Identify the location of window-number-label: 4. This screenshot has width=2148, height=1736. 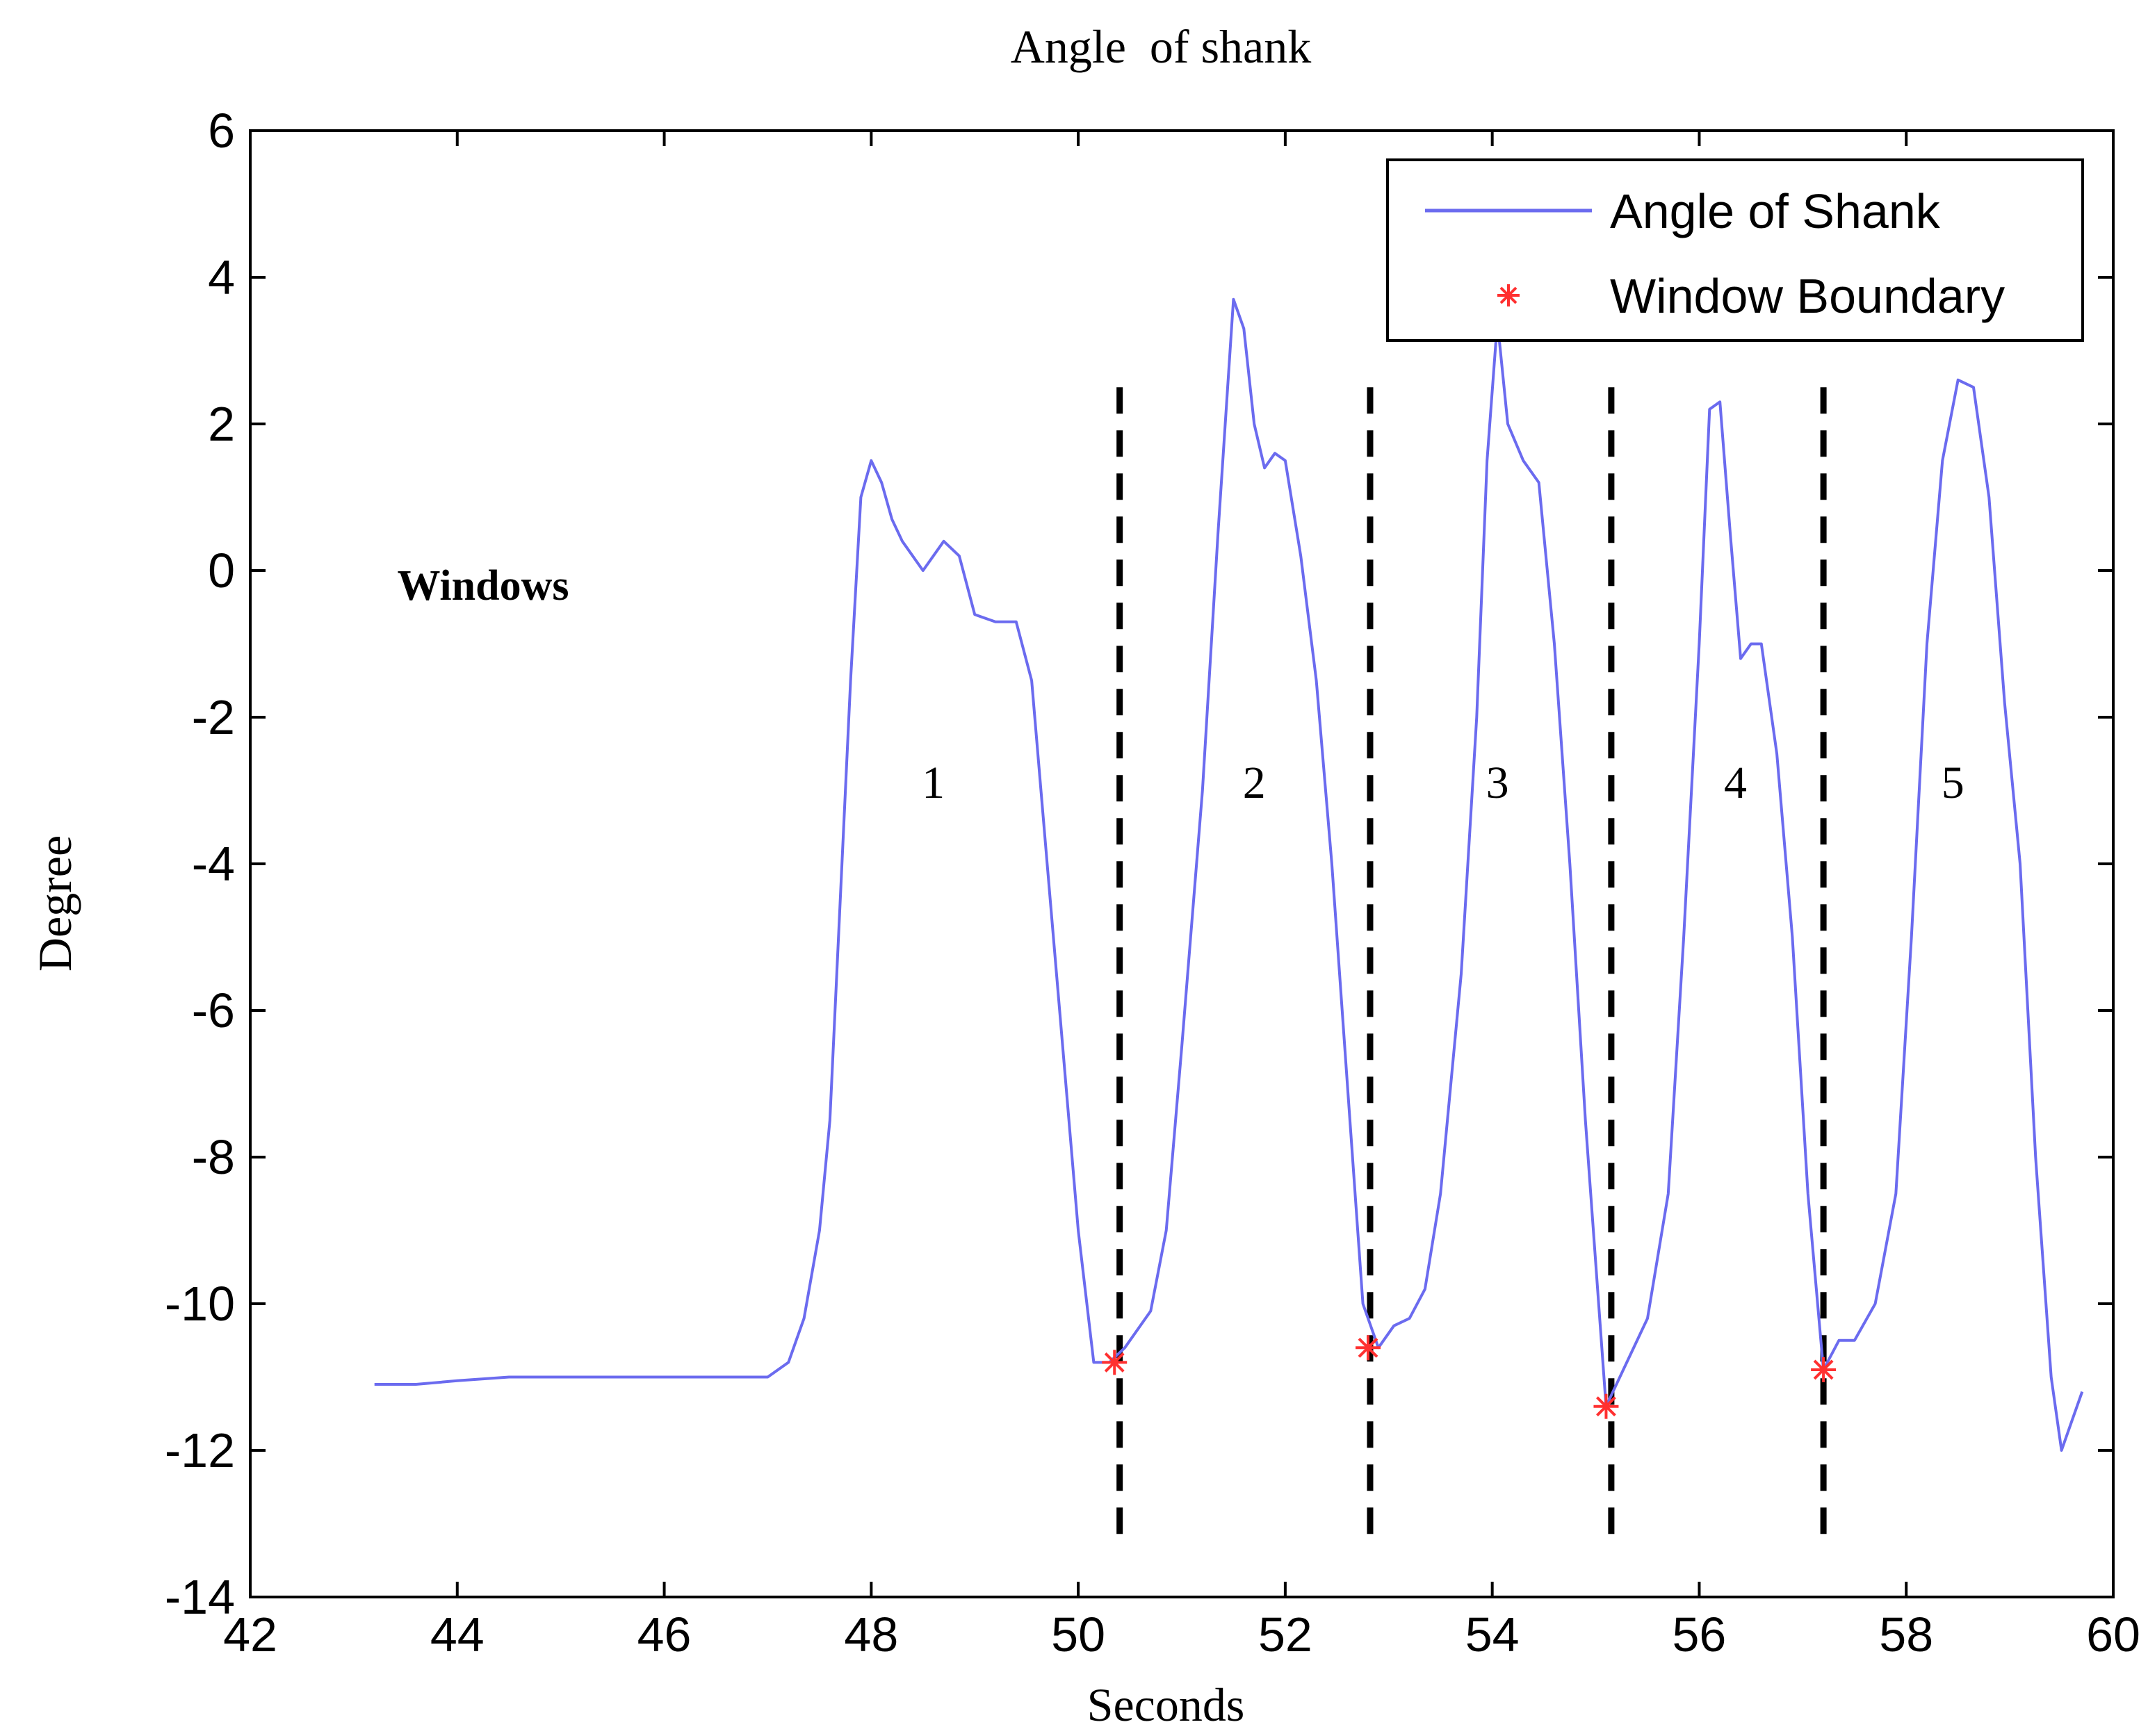
(1735, 783).